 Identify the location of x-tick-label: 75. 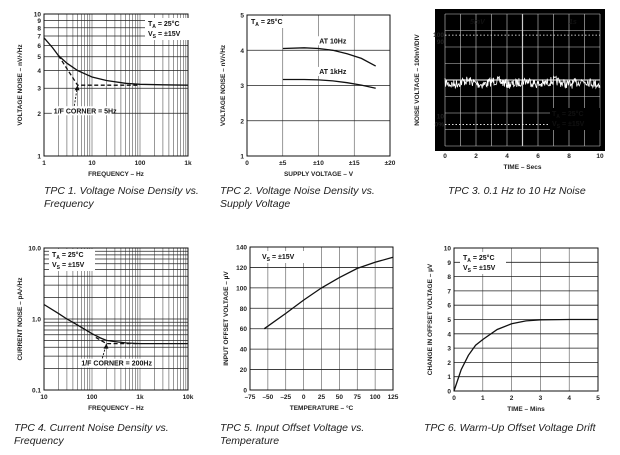
(358, 397).